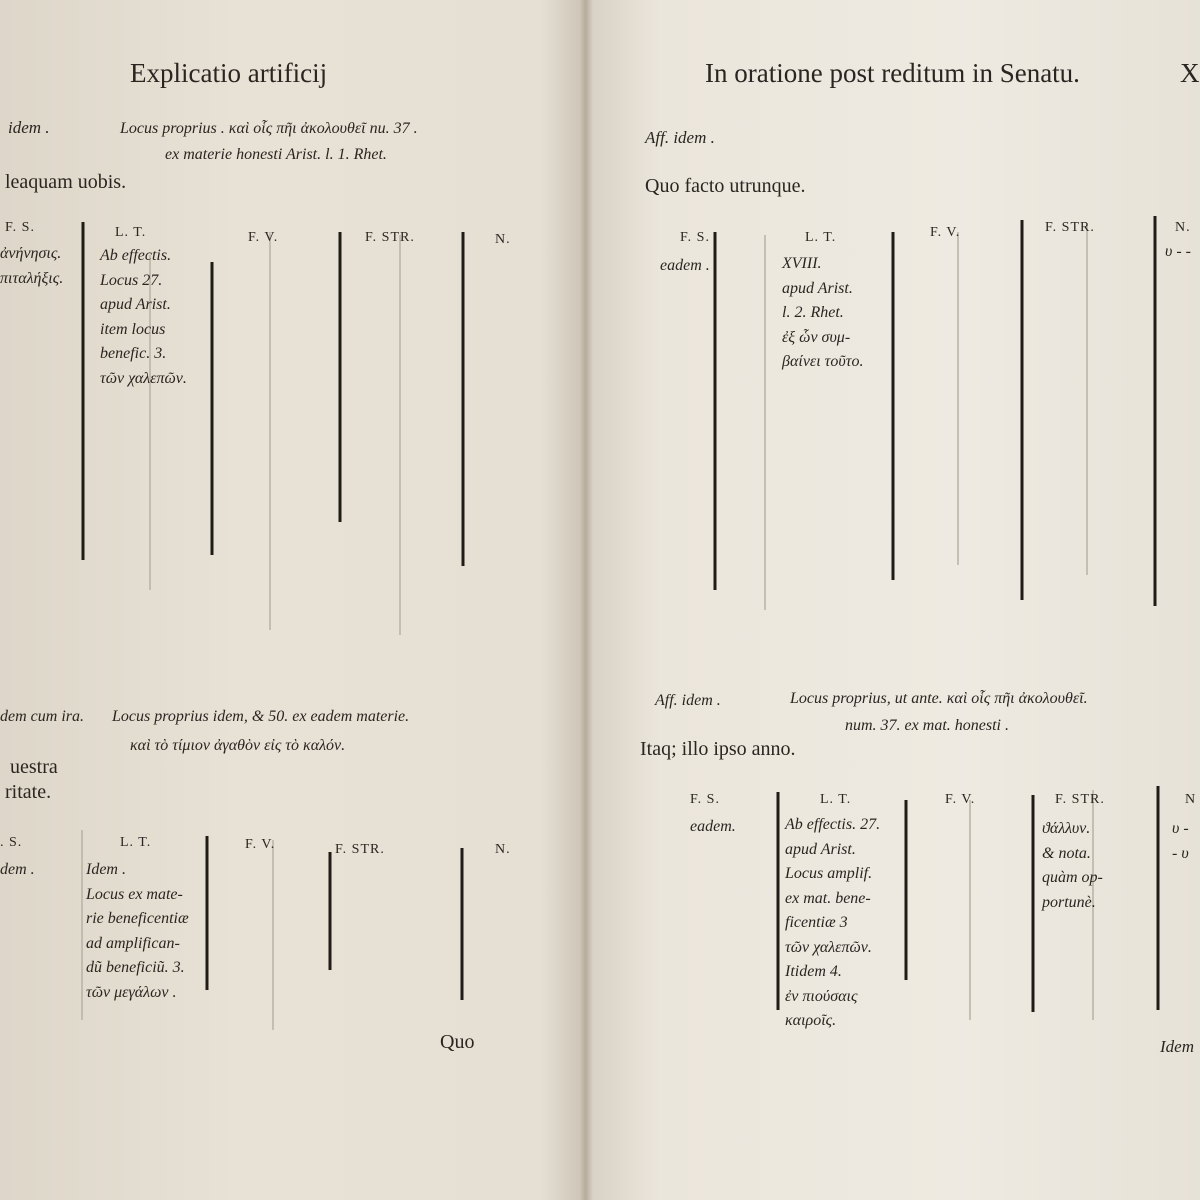 The width and height of the screenshot is (1200, 1200). What do you see at coordinates (29, 127) in the screenshot?
I see `affection: idem .` at bounding box center [29, 127].